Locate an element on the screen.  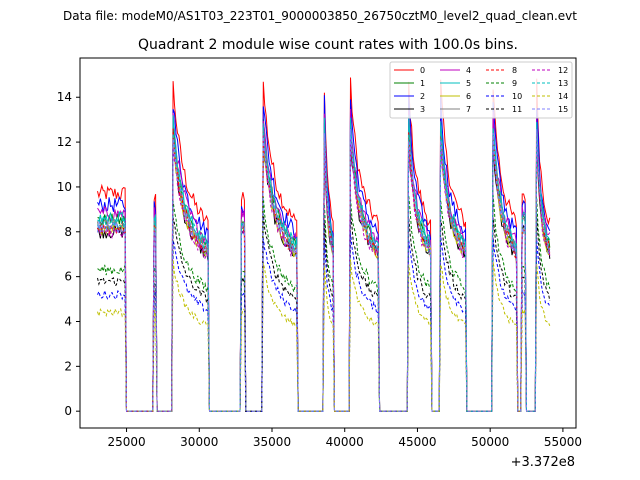
y-tick-label: 4 is located at coordinates (68, 321).